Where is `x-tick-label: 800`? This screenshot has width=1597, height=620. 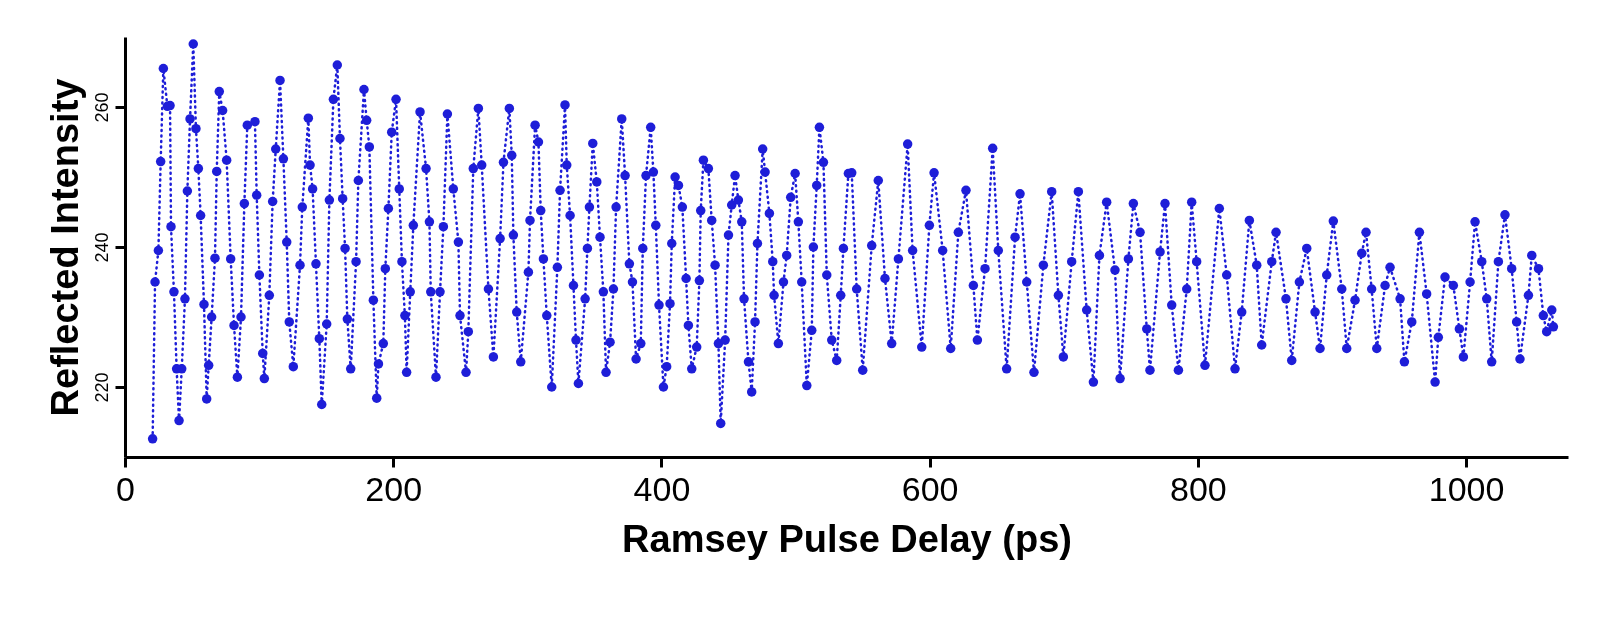
x-tick-label: 800 is located at coordinates (1198, 488).